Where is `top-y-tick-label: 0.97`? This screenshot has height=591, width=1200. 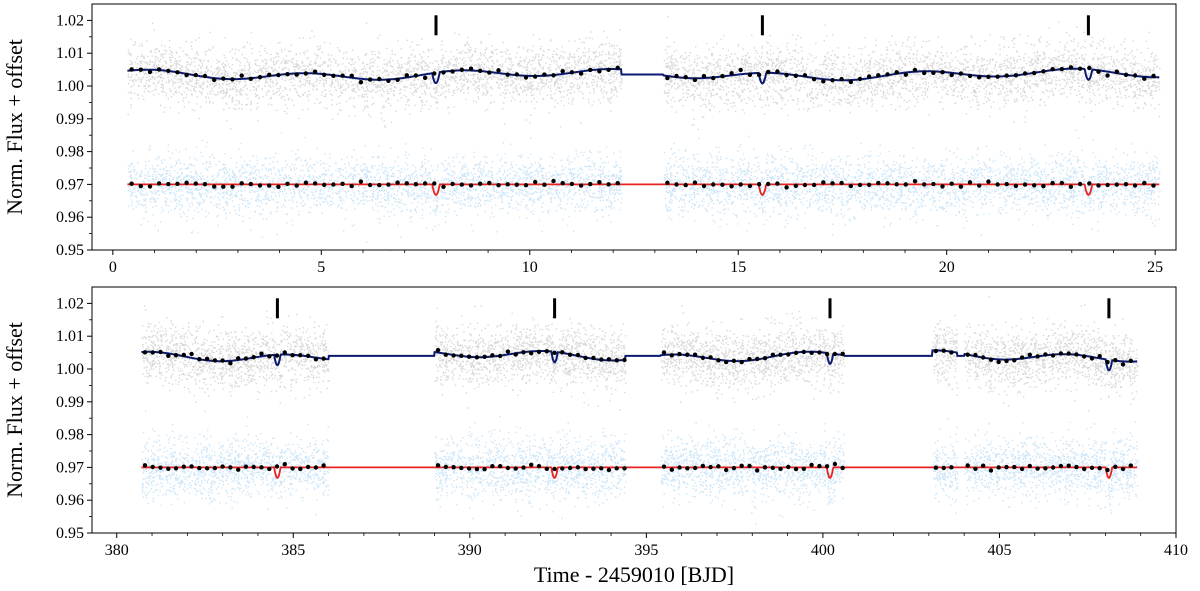
top-y-tick-label: 0.97 is located at coordinates (70, 184).